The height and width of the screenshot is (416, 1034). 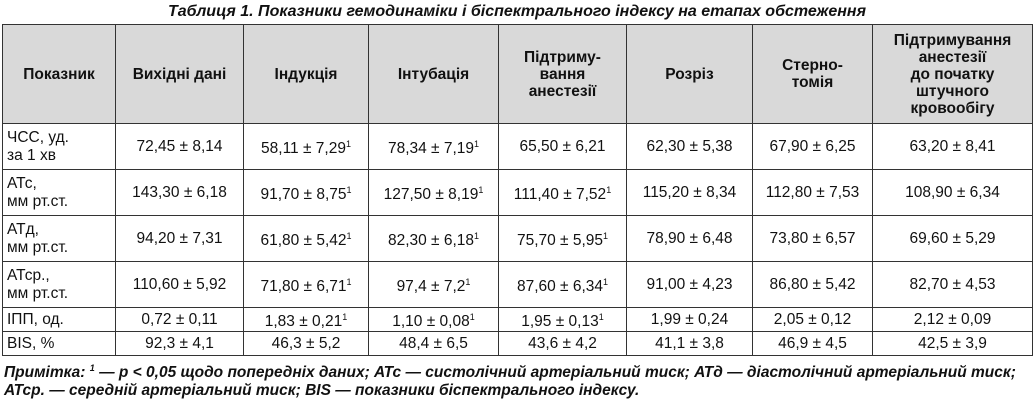 What do you see at coordinates (179, 319) in the screenshot?
I see `table-cell: 0,72 ± 0,11` at bounding box center [179, 319].